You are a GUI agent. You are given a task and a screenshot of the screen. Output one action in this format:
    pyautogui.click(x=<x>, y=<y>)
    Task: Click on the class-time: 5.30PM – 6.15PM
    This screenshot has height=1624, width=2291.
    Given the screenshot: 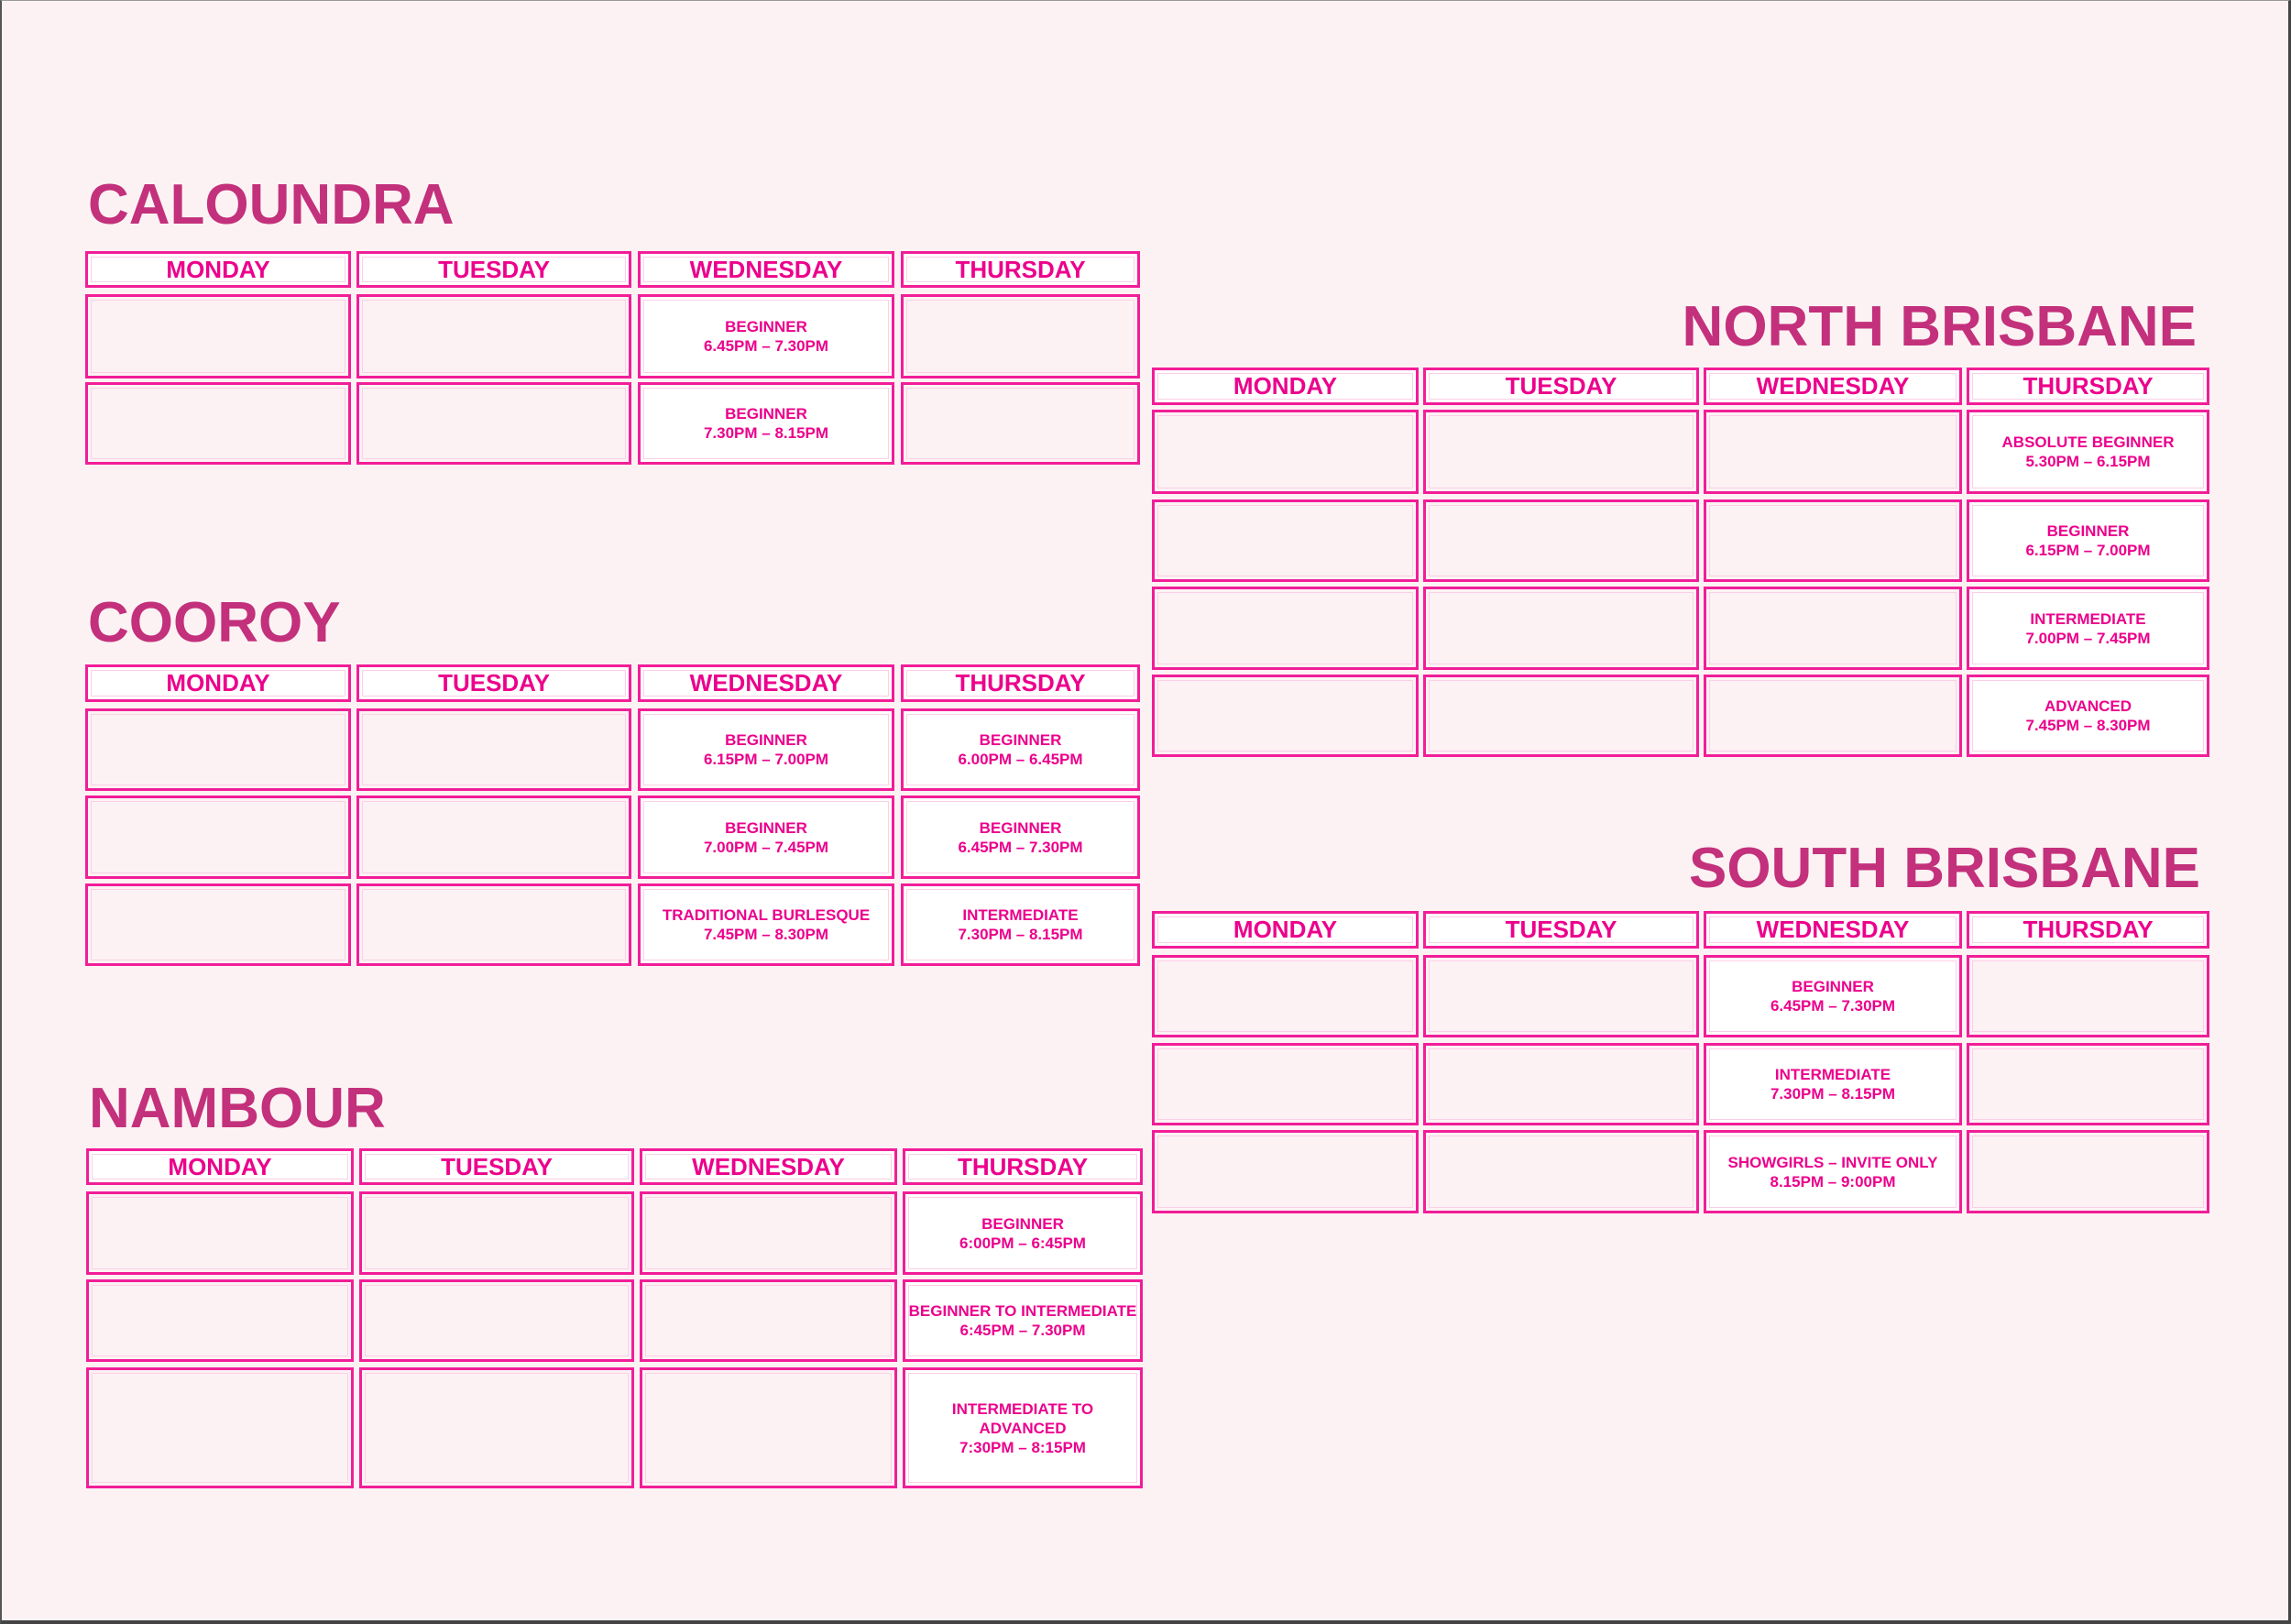 What is the action you would take?
    pyautogui.click(x=2088, y=461)
    